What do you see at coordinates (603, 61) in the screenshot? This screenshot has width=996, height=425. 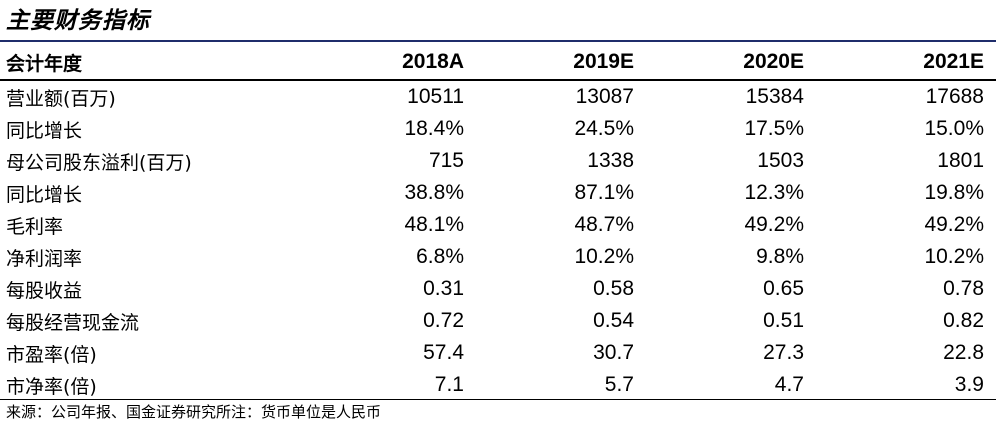 I see `header-year: 2019E` at bounding box center [603, 61].